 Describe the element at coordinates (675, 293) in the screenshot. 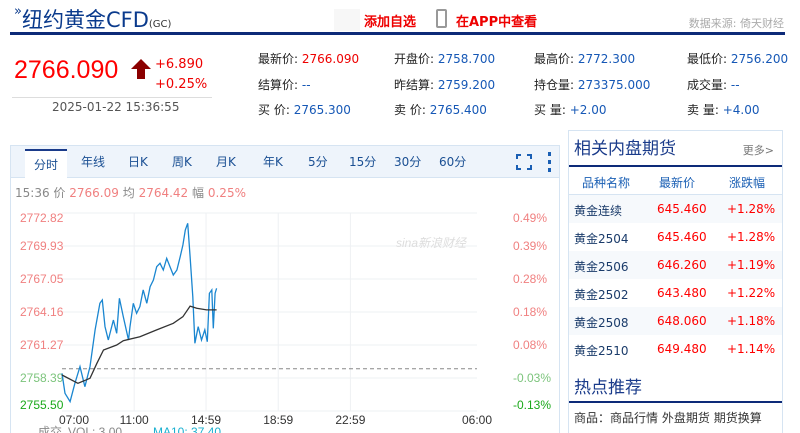

I see `list-item: 黄金2502 643.480 +1.22%` at that location.